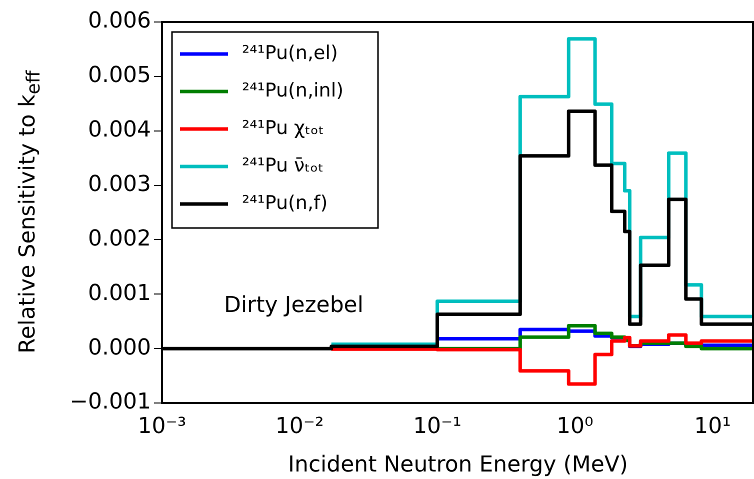 The height and width of the screenshot is (479, 754). What do you see at coordinates (437, 426) in the screenshot?
I see `x-tick-label: 10⁻¹` at bounding box center [437, 426].